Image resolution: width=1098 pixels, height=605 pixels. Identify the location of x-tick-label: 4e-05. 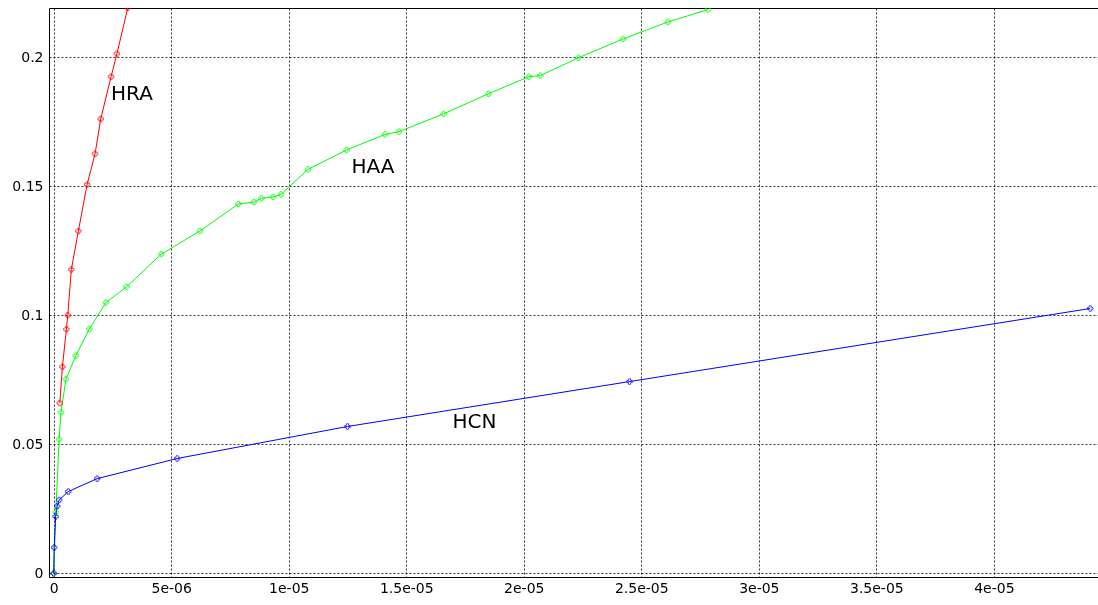
(994, 587).